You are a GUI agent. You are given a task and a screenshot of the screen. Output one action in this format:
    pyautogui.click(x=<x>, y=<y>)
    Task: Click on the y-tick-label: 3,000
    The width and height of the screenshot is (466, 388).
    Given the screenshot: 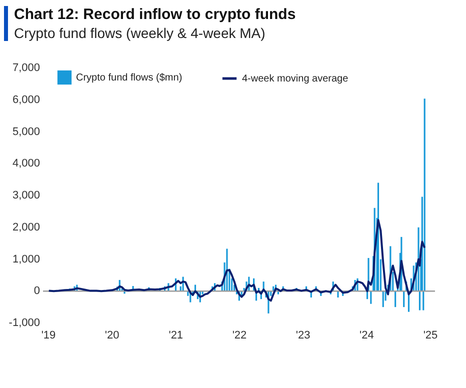 What is the action you would take?
    pyautogui.click(x=26, y=196)
    